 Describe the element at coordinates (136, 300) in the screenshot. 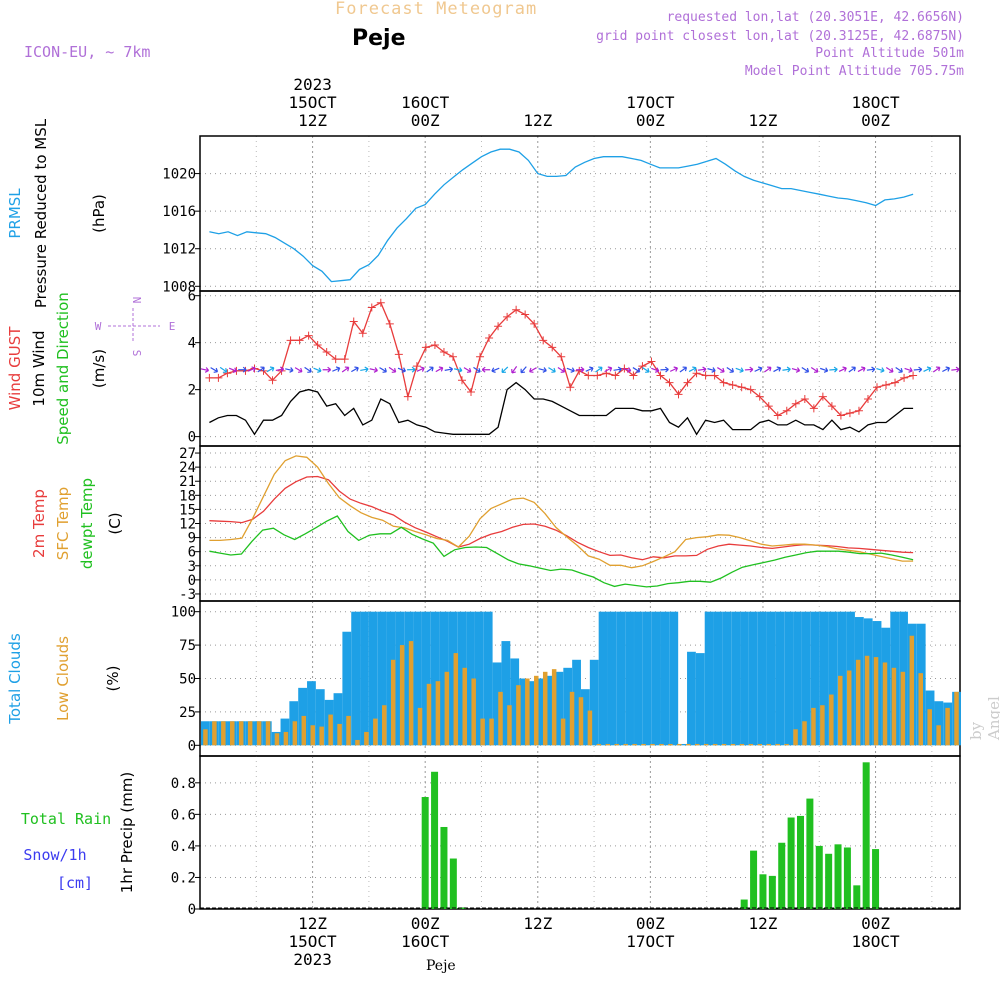

I see `compass-n: N` at that location.